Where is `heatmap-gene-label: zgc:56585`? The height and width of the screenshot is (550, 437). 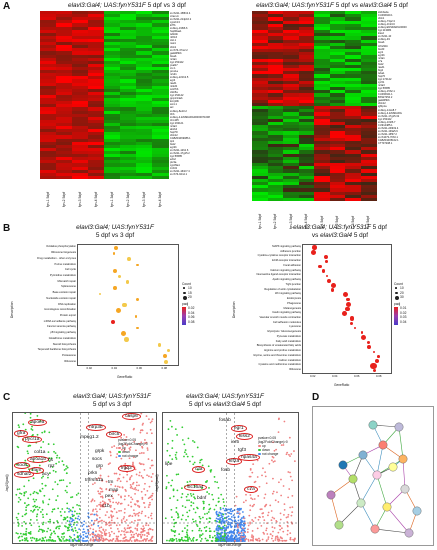 heatmap-gene-label: zgc:56585 is located at coordinates (176, 157).